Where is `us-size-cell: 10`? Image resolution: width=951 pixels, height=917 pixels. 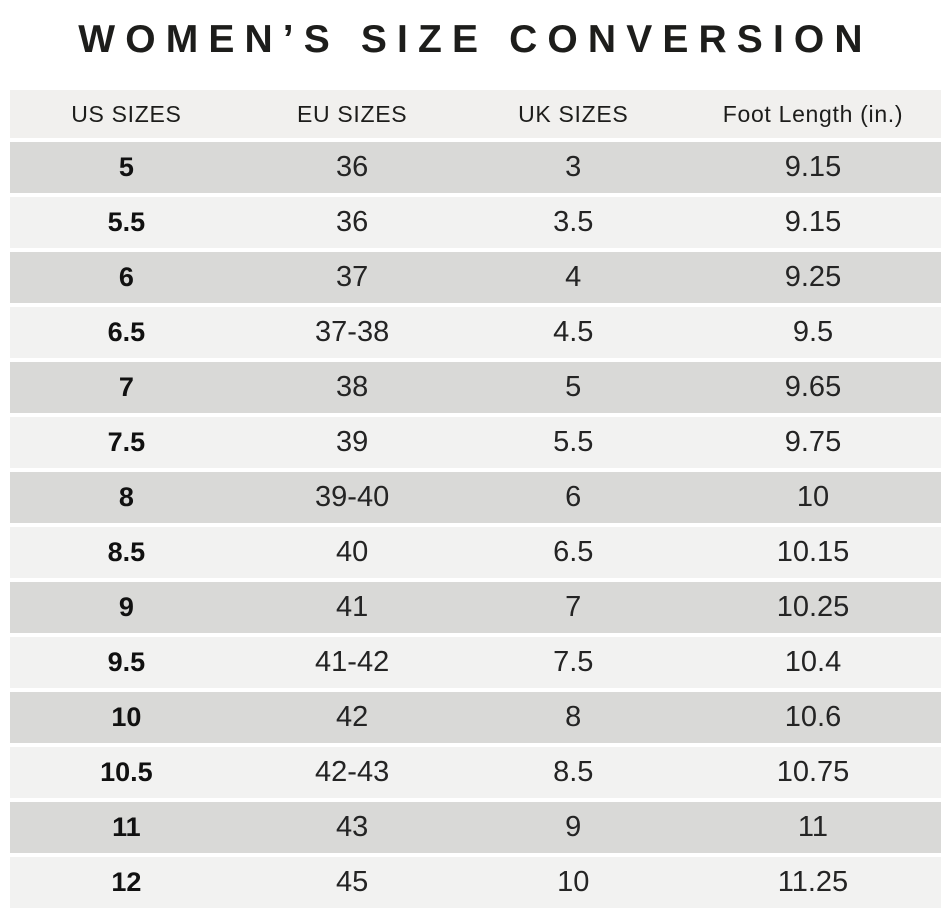 us-size-cell: 10 is located at coordinates (126, 717).